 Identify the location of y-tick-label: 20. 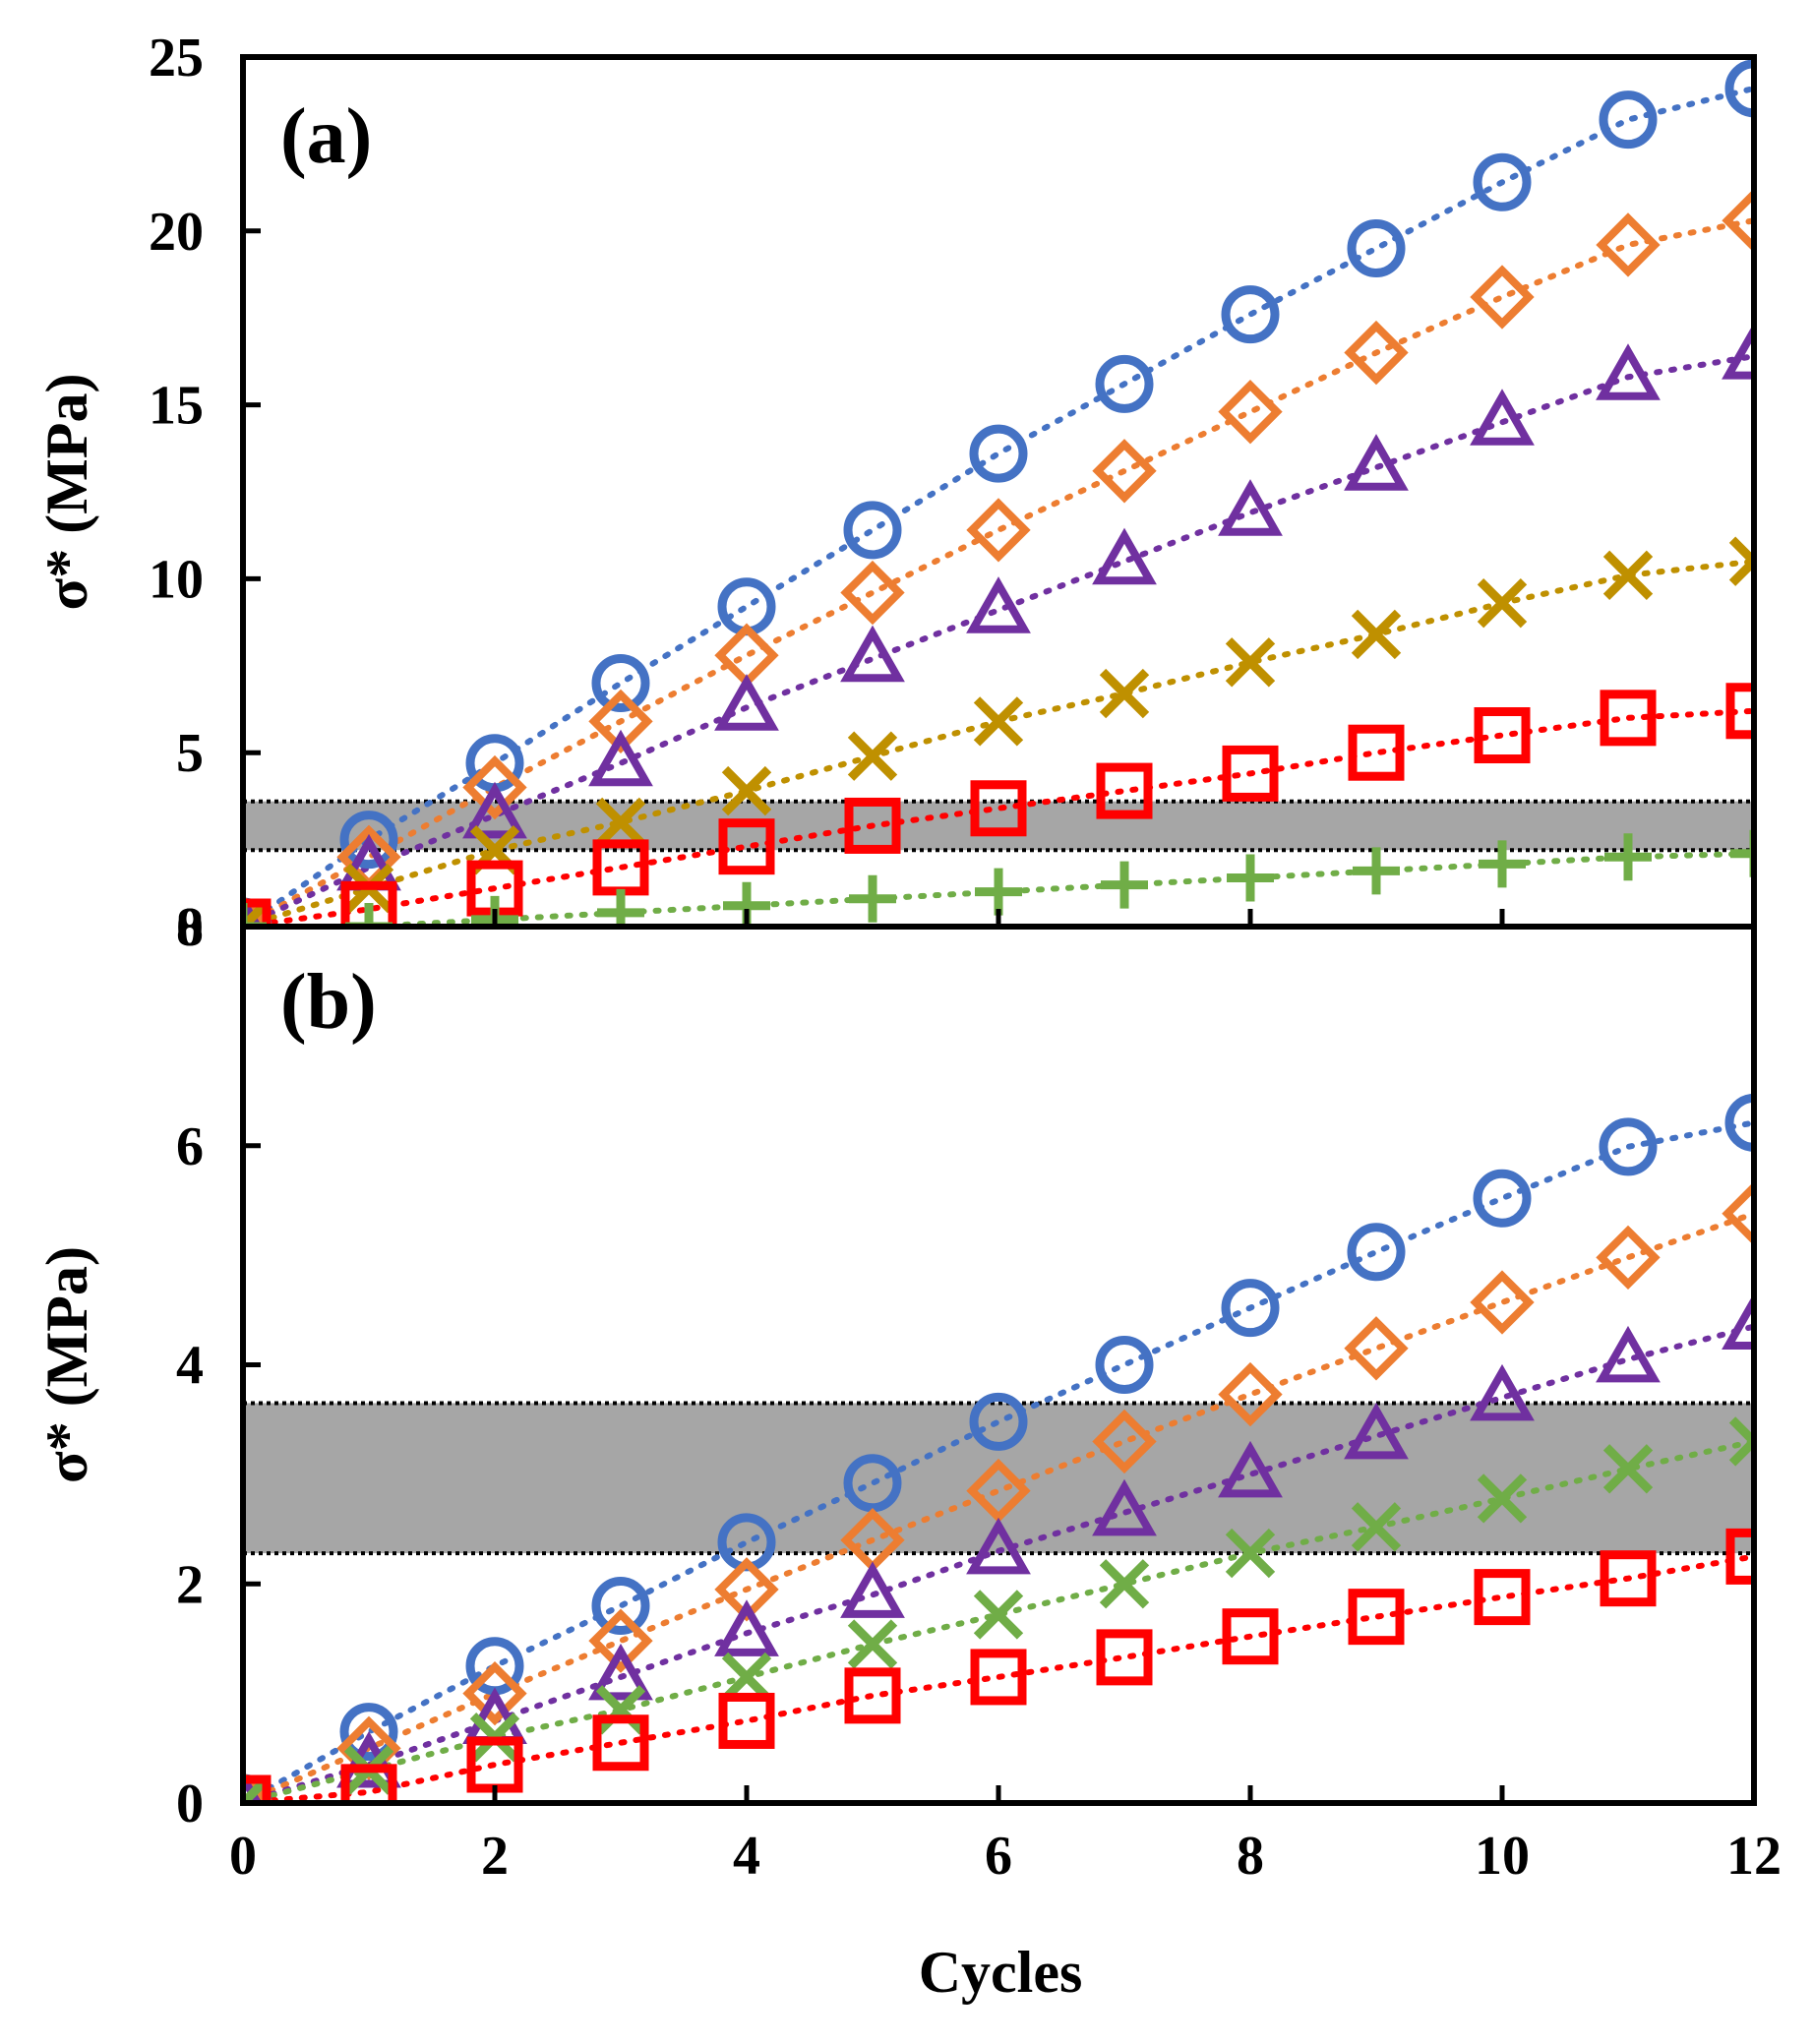
(176, 232).